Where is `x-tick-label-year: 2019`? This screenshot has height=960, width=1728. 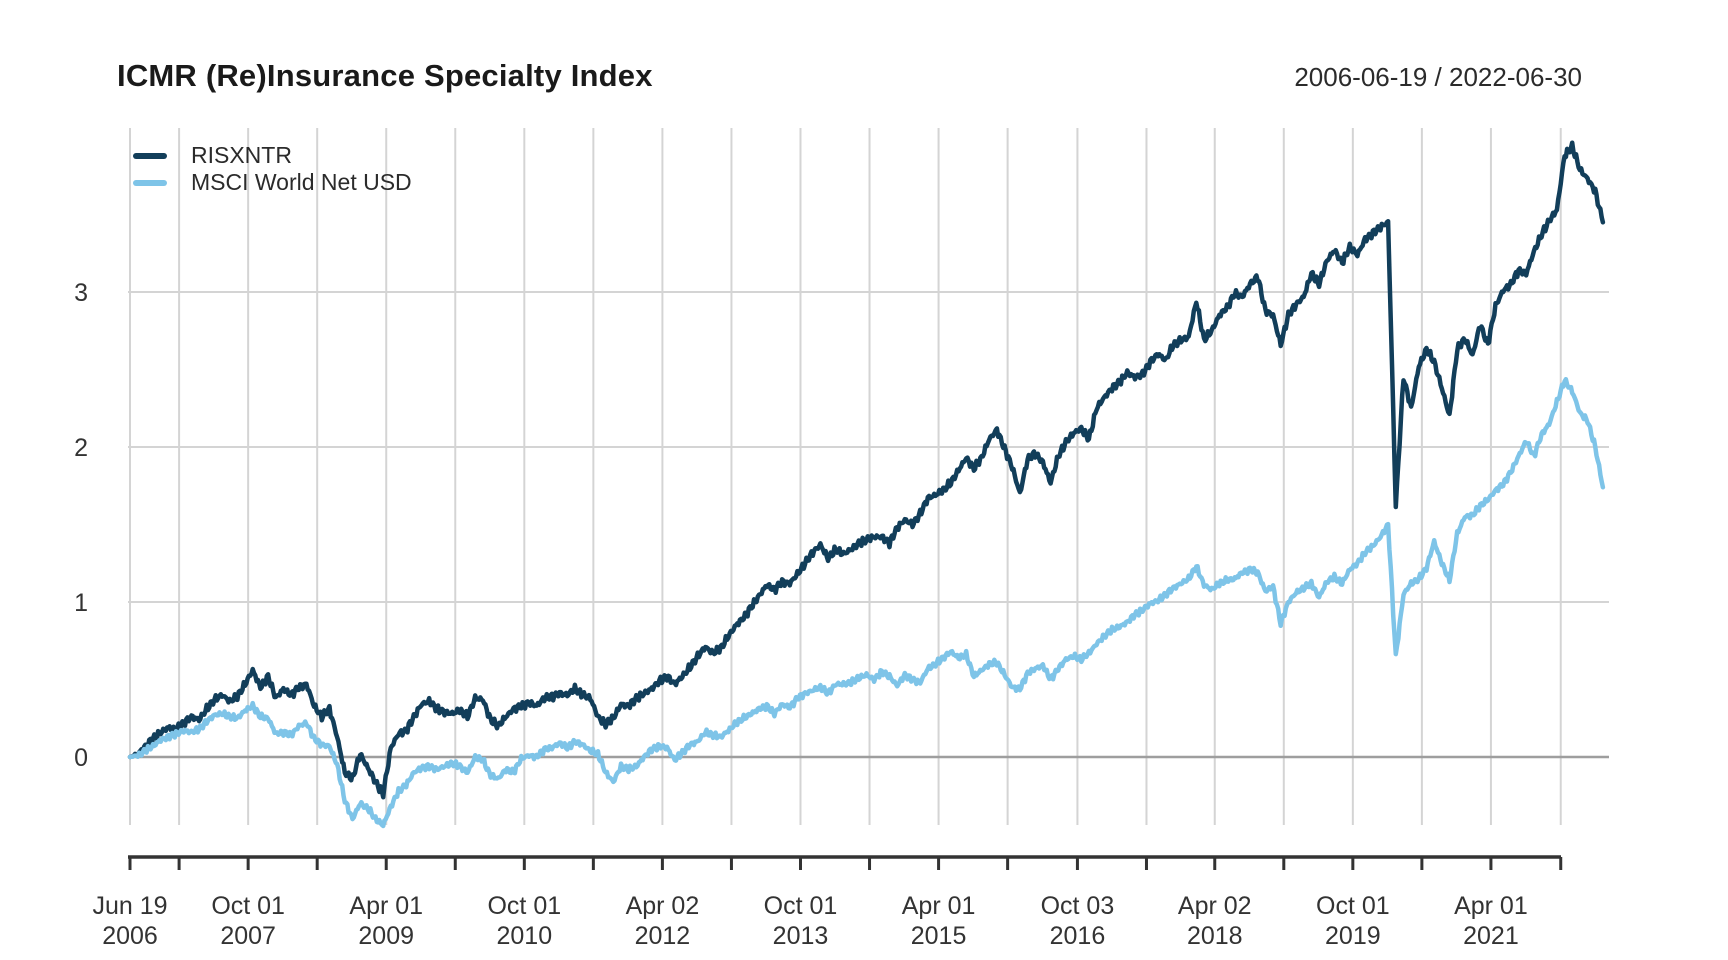 x-tick-label-year: 2019 is located at coordinates (1353, 936).